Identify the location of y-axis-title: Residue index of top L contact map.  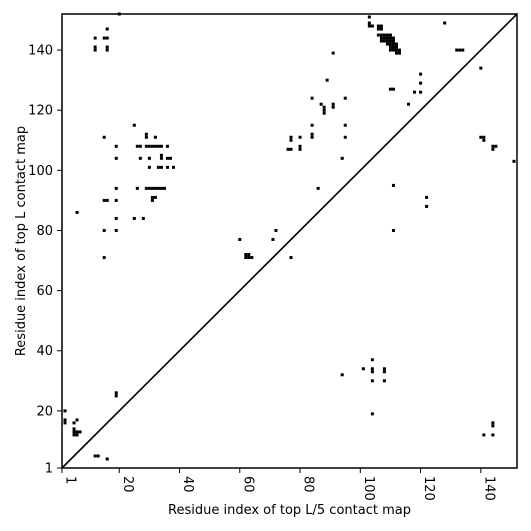
(21, 241).